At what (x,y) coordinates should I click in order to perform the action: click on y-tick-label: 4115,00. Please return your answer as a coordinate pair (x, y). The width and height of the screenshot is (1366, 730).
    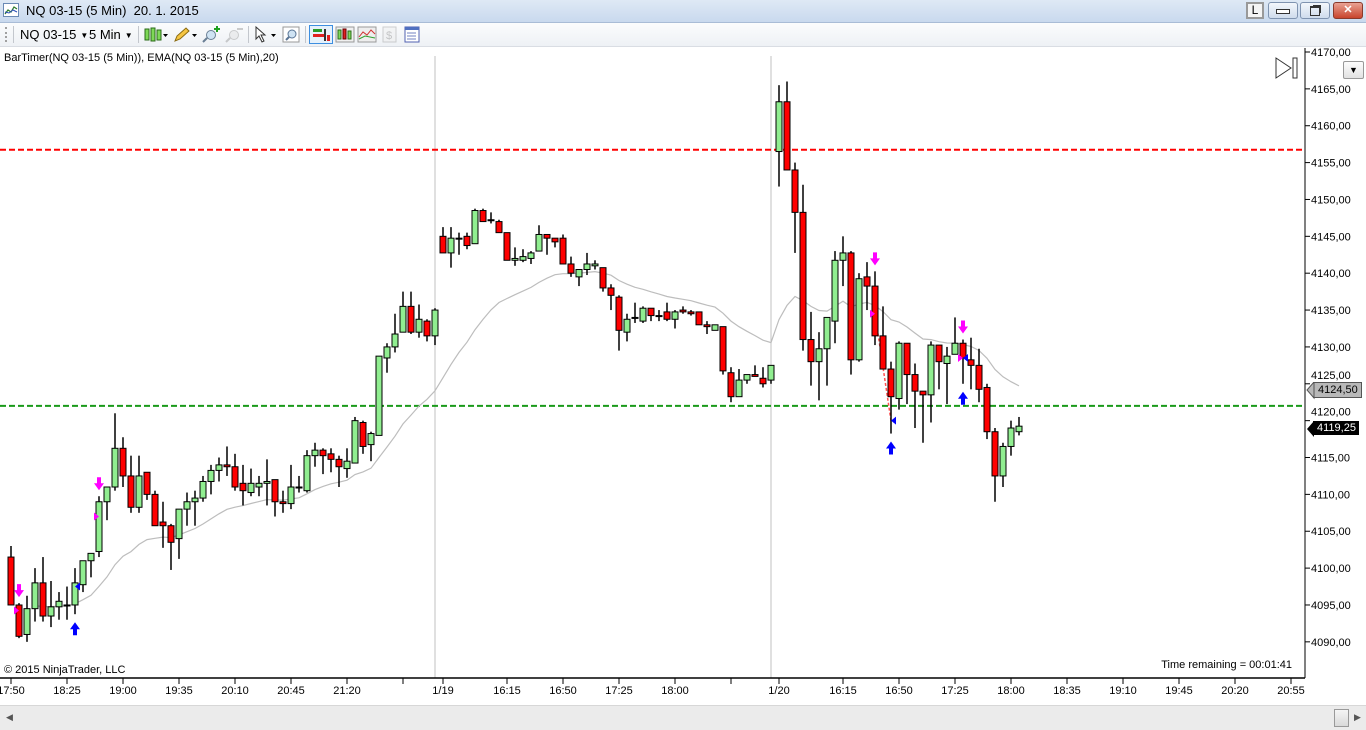
    Looking at the image, I should click on (1330, 459).